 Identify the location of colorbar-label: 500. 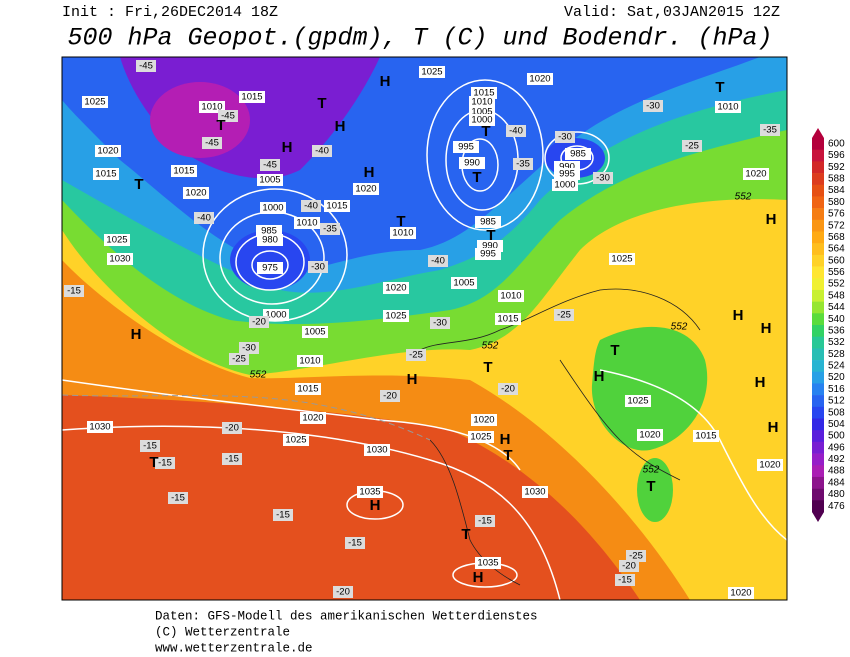
(836, 436).